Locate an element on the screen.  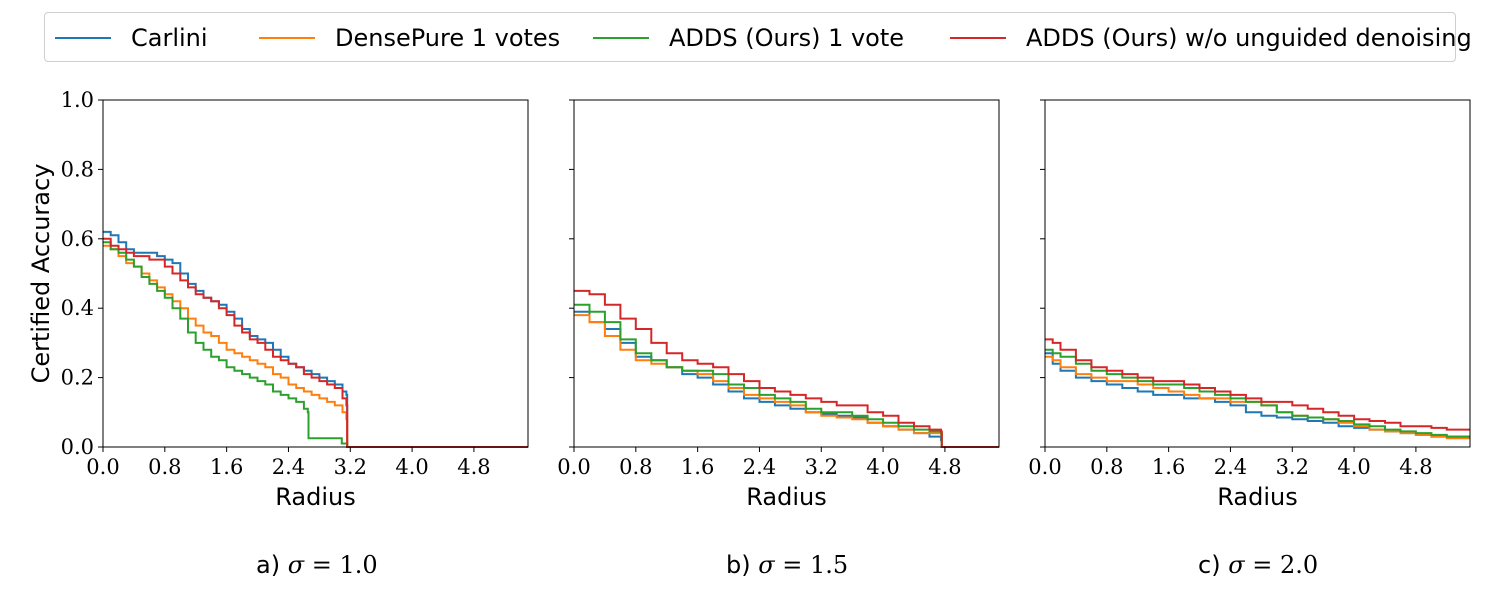
legend-label-carlini: Carlini is located at coordinates (169, 38).